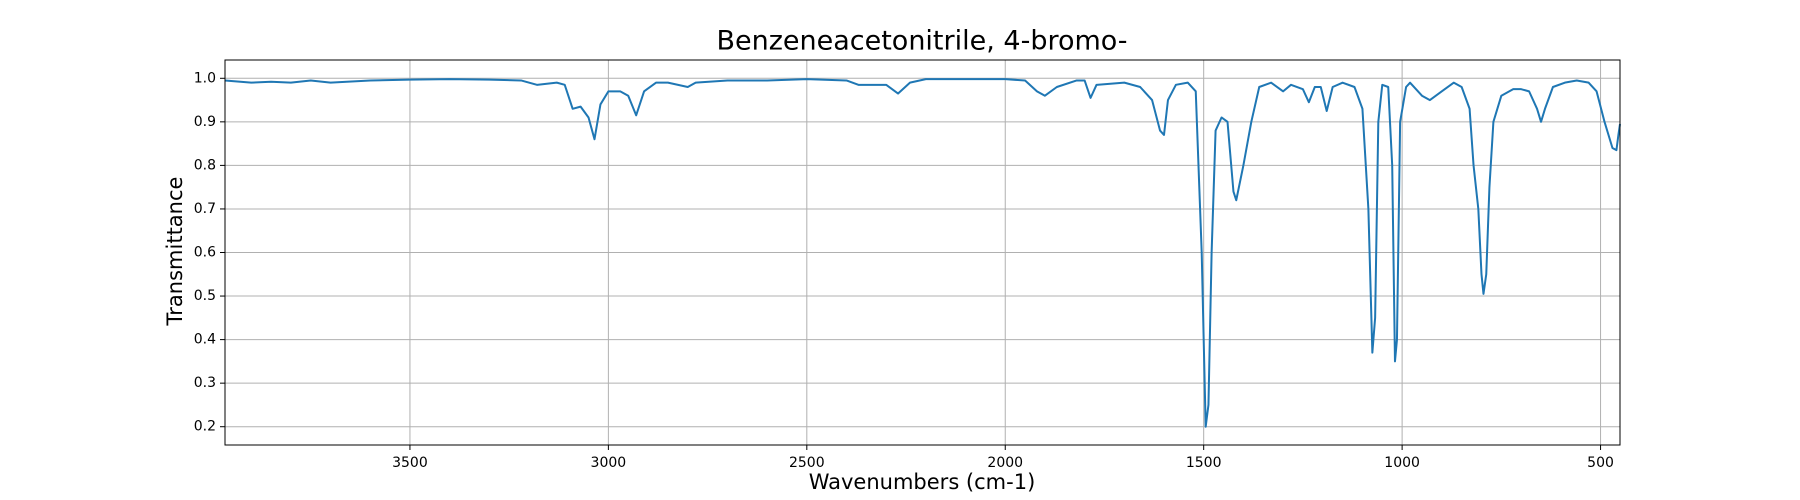 The height and width of the screenshot is (500, 1800). Describe the element at coordinates (1402, 463) in the screenshot. I see `x-tick-label: 1000` at that location.